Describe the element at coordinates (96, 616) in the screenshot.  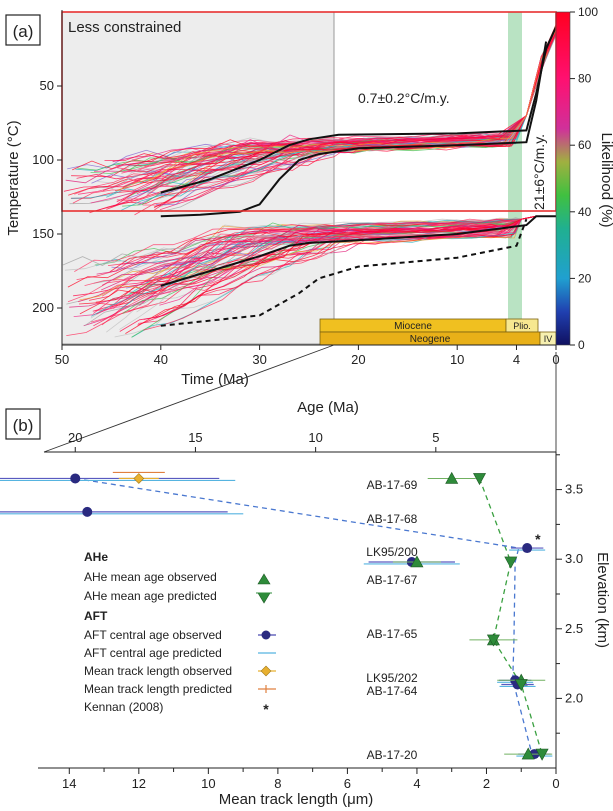
I see `legend-aft-title: AFT` at that location.